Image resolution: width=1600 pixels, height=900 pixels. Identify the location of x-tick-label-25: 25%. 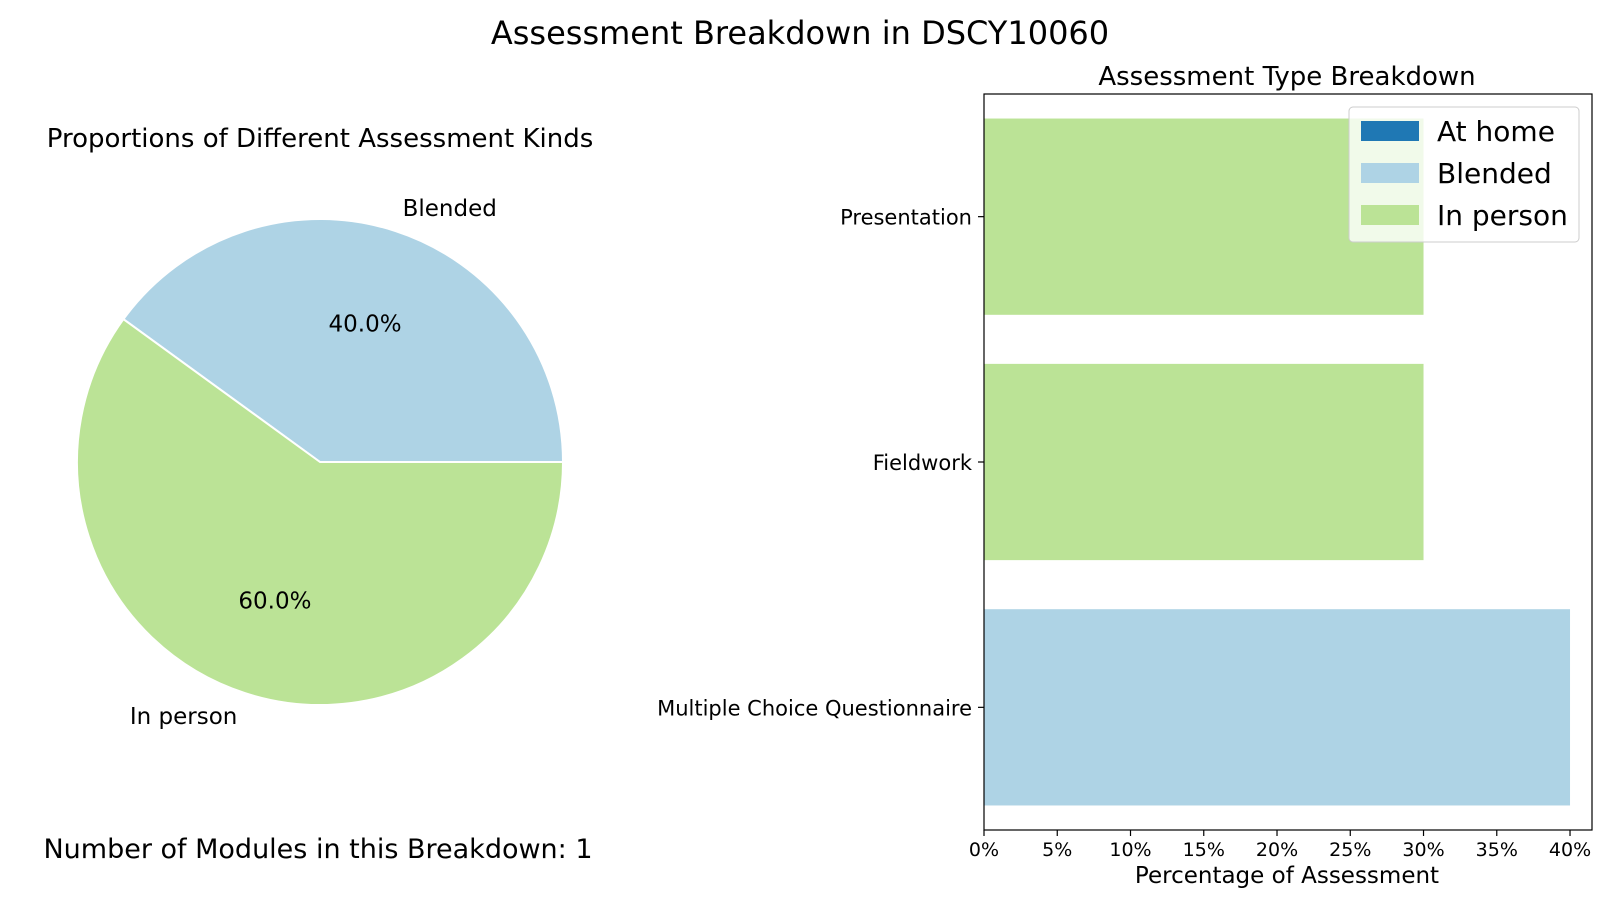
(1350, 850).